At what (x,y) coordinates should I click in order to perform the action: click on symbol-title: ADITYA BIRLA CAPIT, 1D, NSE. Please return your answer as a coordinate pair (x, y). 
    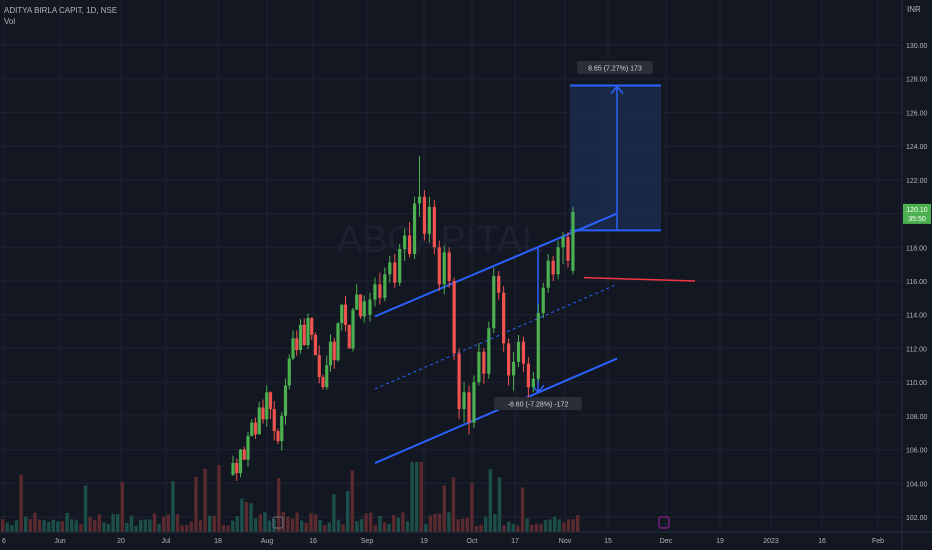
    Looking at the image, I should click on (61, 10).